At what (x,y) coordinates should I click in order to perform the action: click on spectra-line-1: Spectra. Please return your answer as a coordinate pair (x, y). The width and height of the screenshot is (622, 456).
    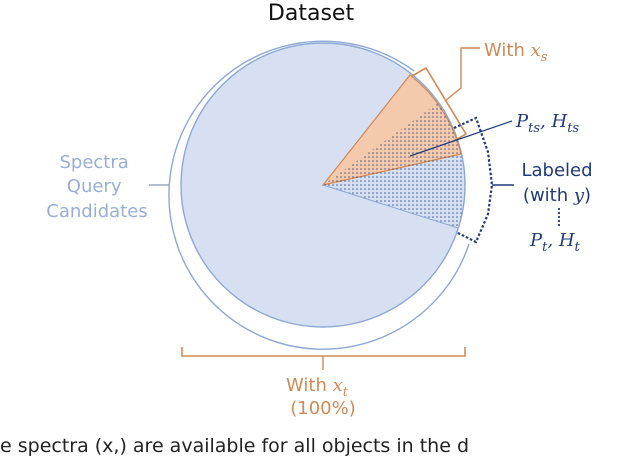
    Looking at the image, I should click on (93, 162).